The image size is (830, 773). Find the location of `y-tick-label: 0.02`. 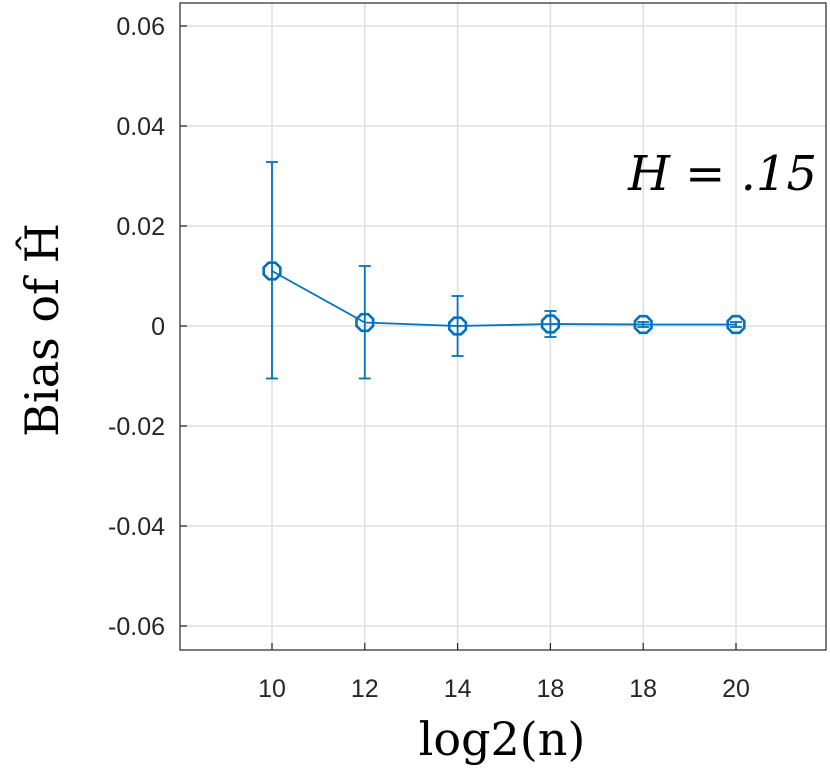

y-tick-label: 0.02 is located at coordinates (140, 227).